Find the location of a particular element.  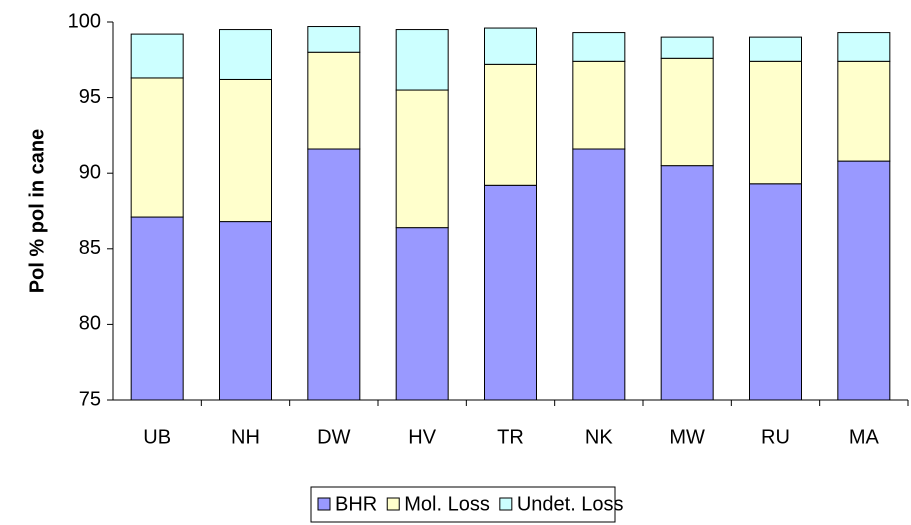

x-tick-label: TR is located at coordinates (510, 437).